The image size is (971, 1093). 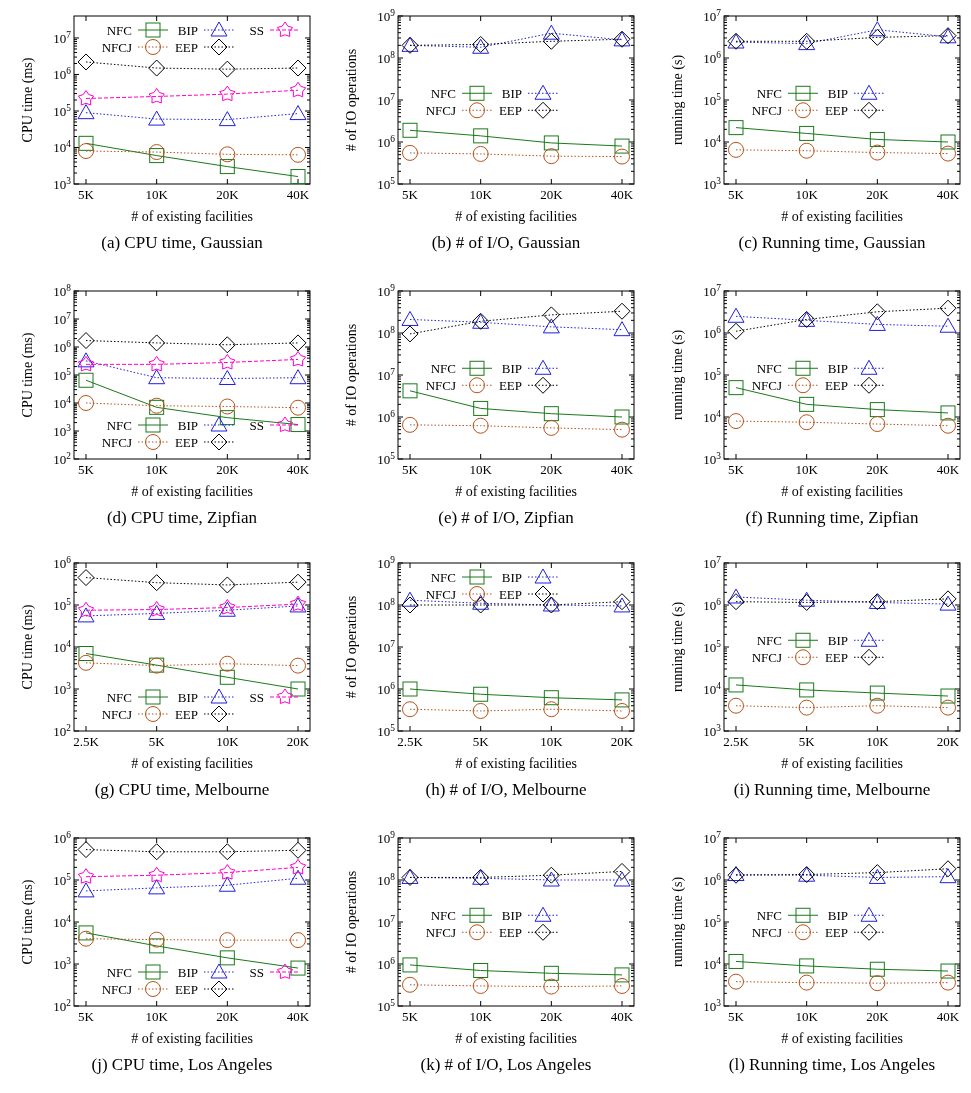 What do you see at coordinates (410, 741) in the screenshot?
I see `x-tick-label: 2.5K` at bounding box center [410, 741].